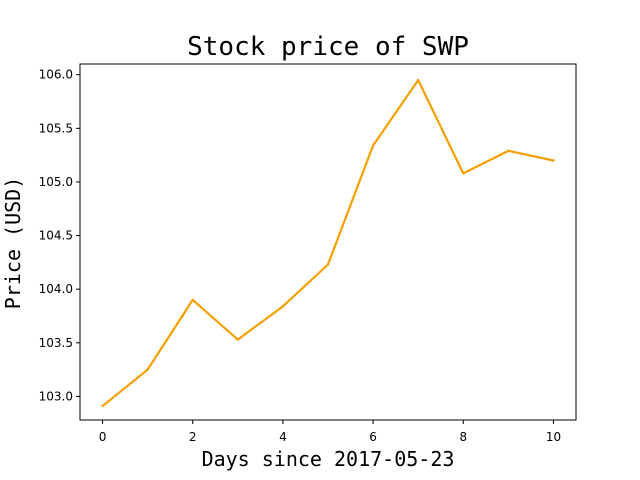 The image size is (640, 480). I want to click on x-tick-label: 8, so click(463, 437).